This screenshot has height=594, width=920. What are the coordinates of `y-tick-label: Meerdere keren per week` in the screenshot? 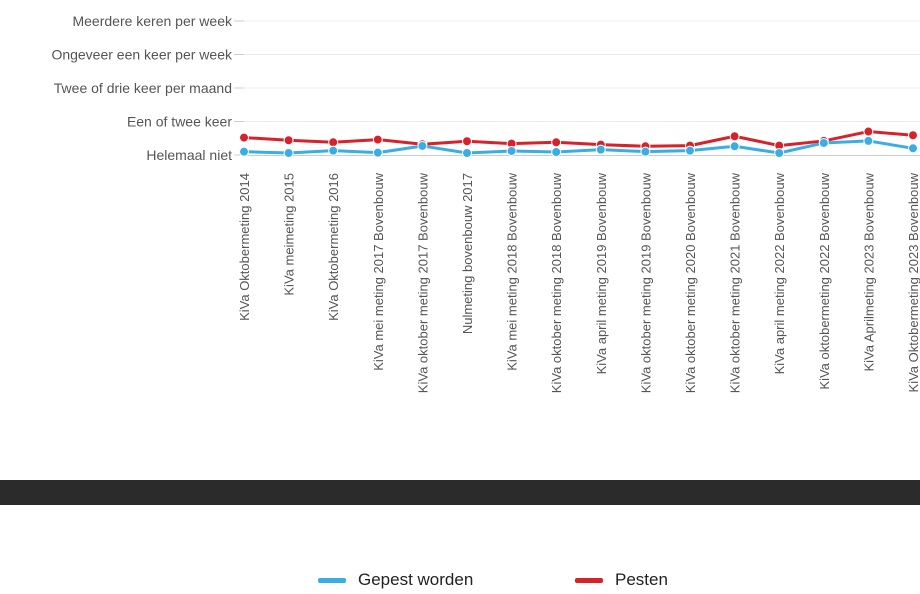 It's located at (152, 21).